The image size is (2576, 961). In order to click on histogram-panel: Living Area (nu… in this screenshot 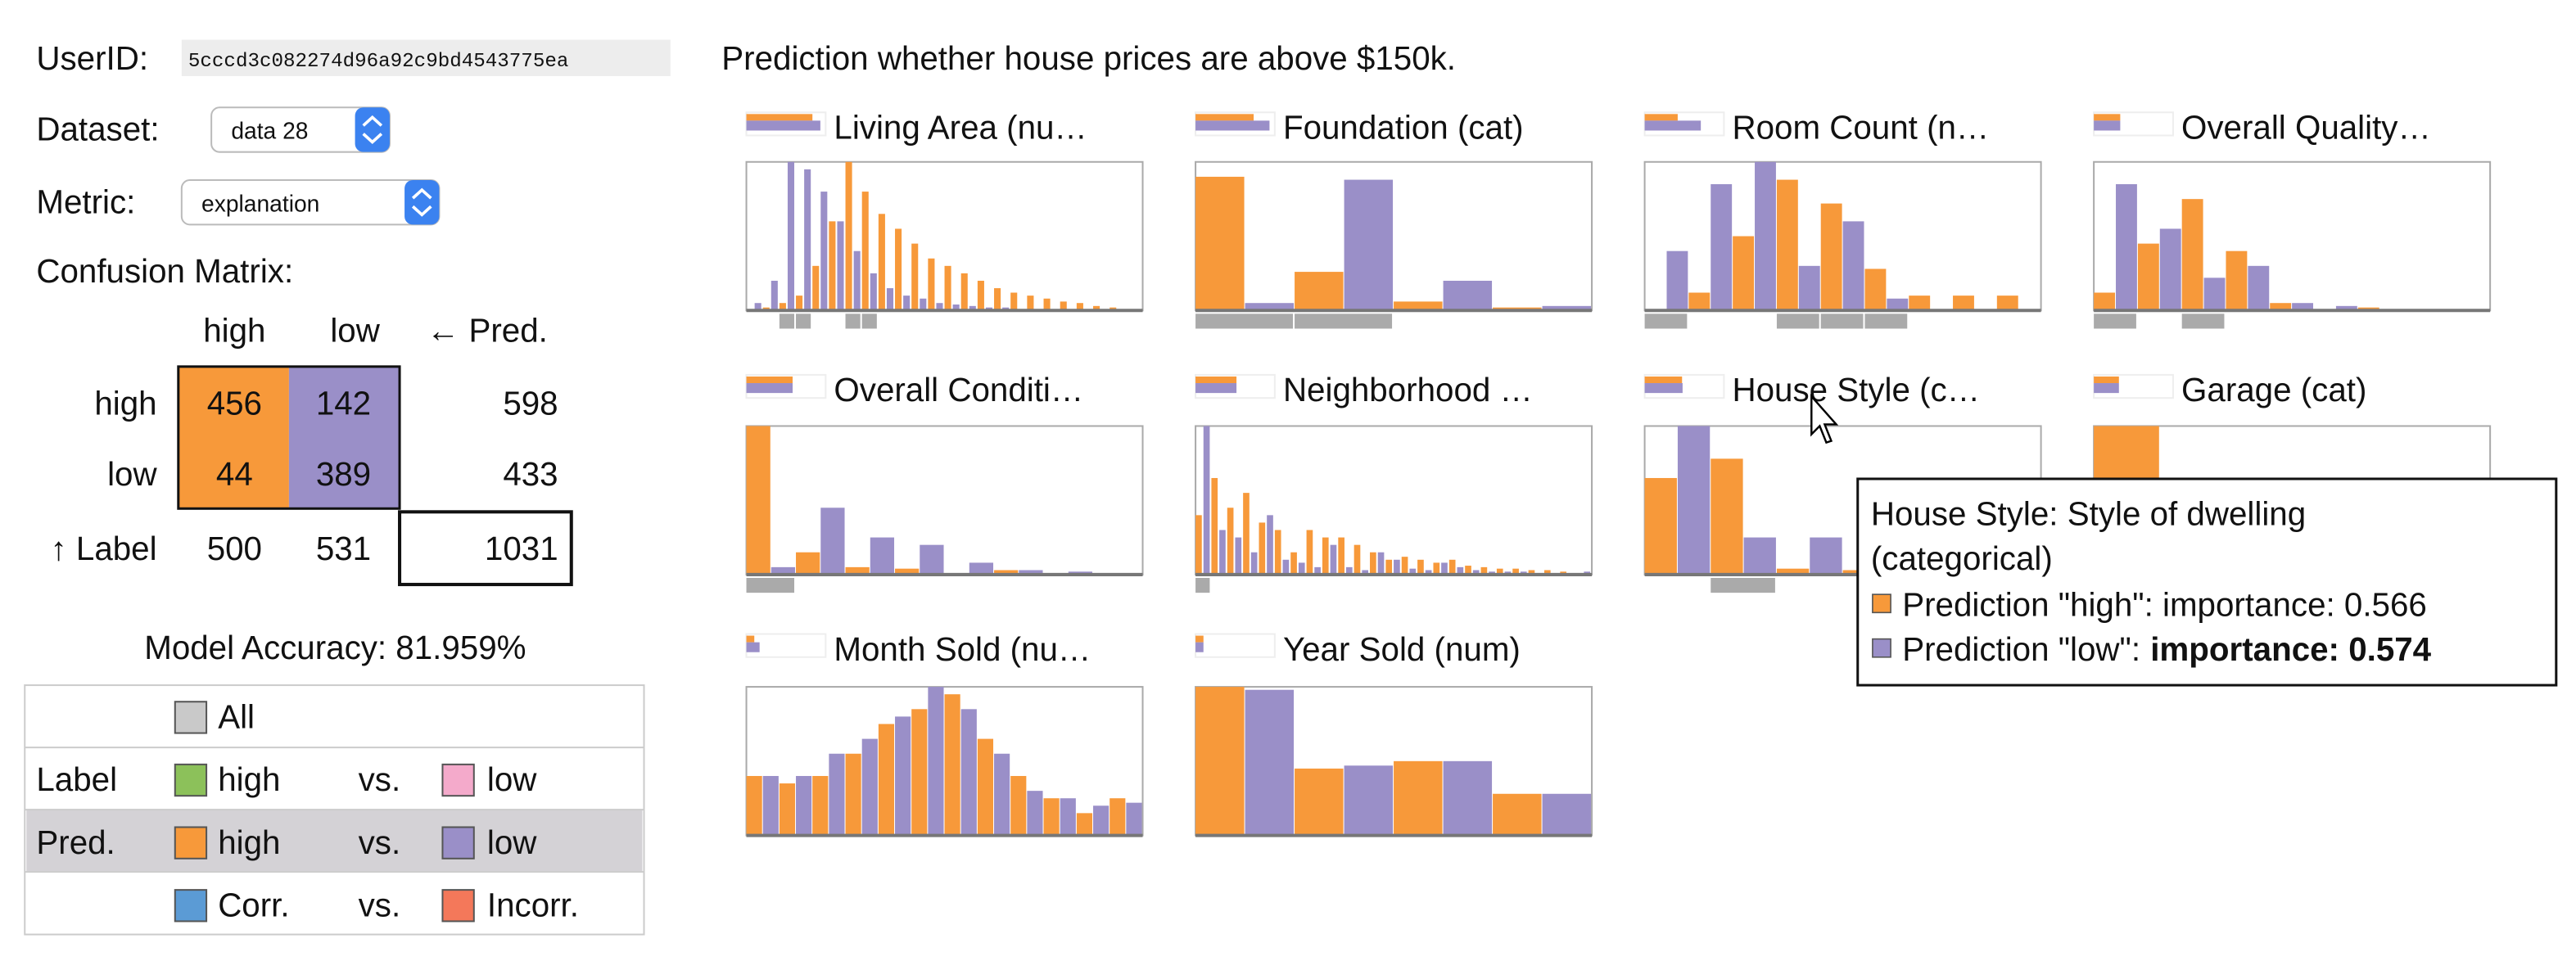, I will do `click(944, 219)`.